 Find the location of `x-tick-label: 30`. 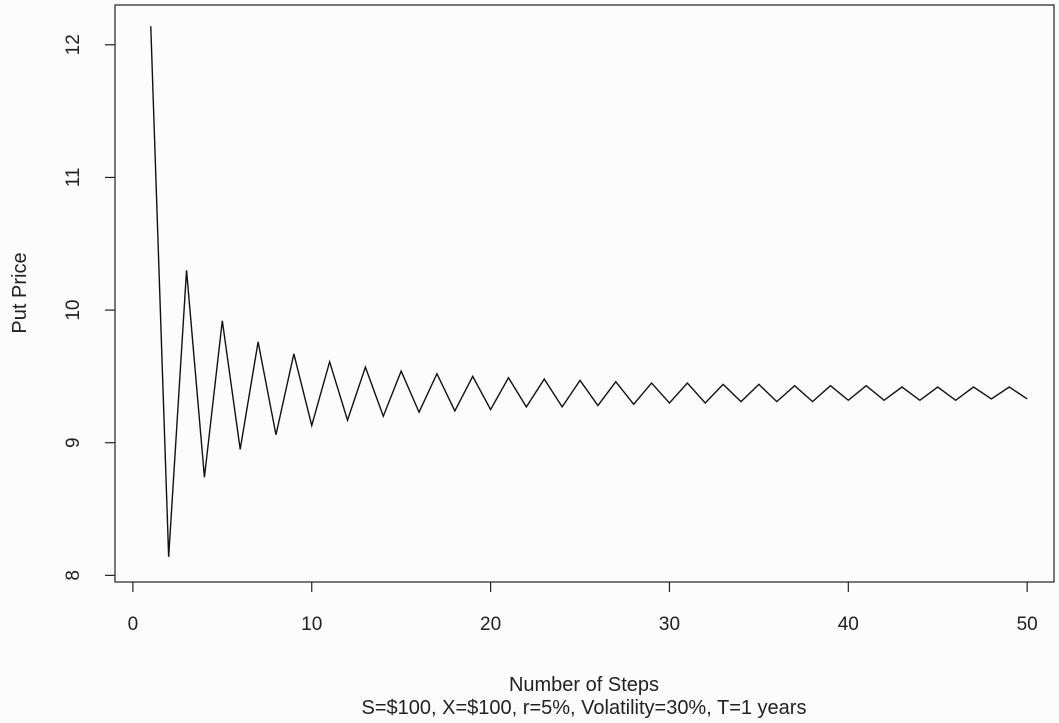

x-tick-label: 30 is located at coordinates (669, 624).